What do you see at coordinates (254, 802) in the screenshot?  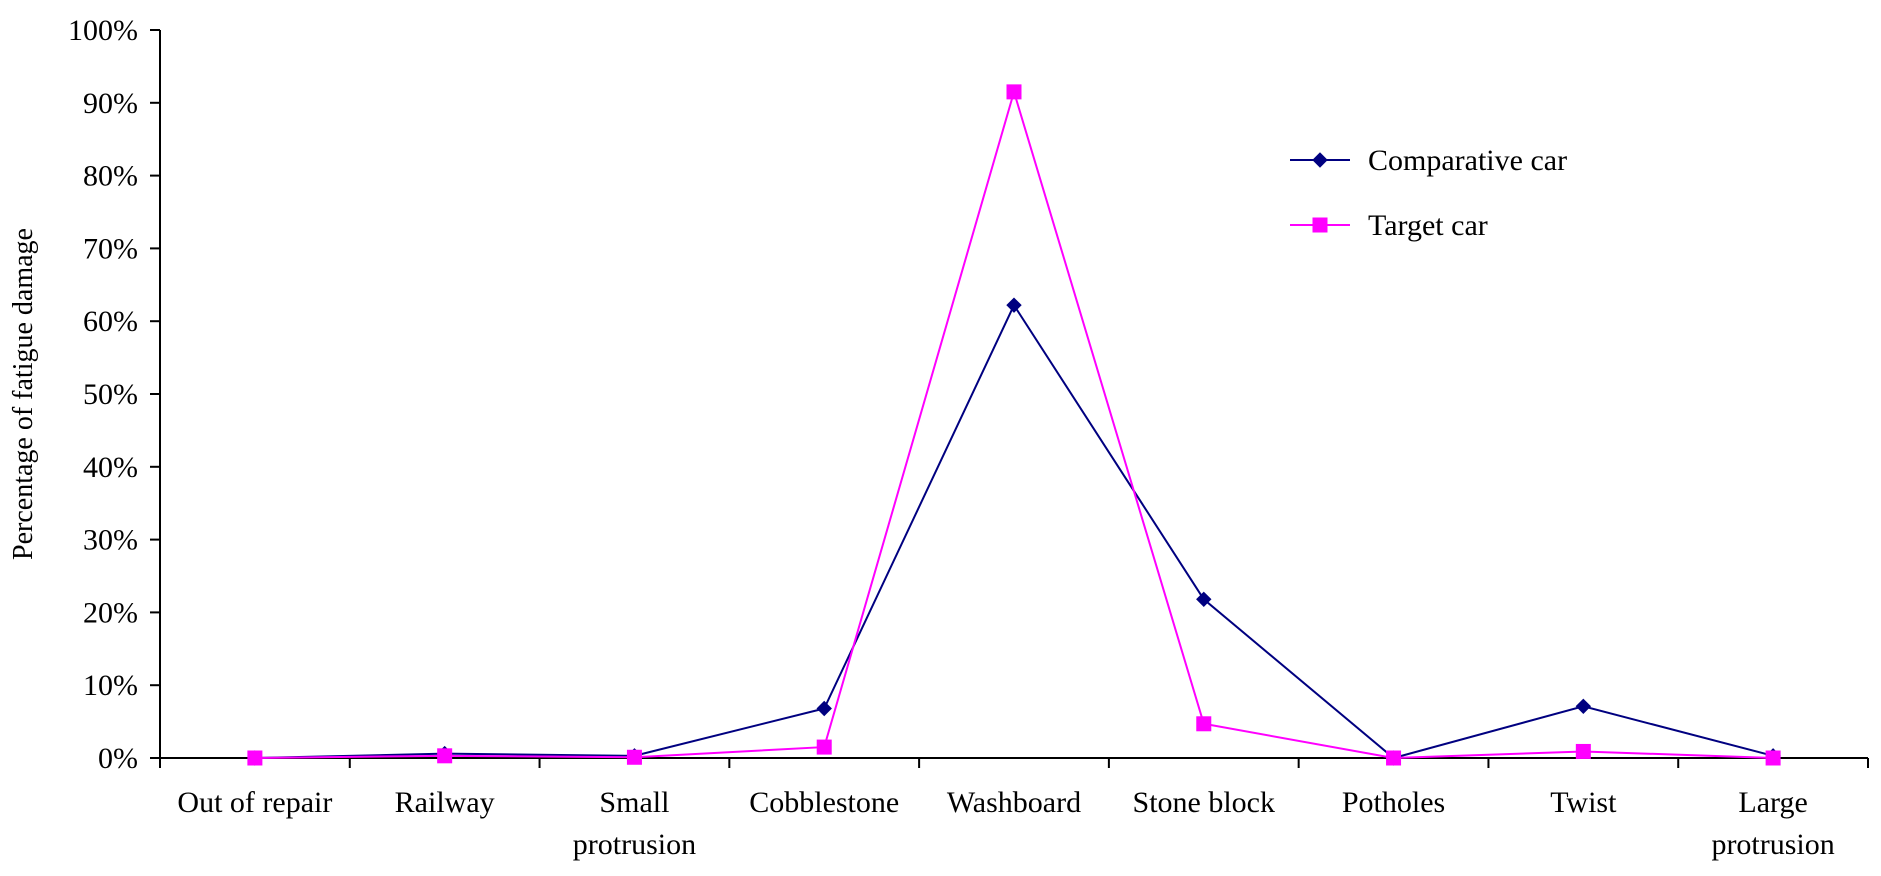 I see `x-tick-label: Out of repair` at bounding box center [254, 802].